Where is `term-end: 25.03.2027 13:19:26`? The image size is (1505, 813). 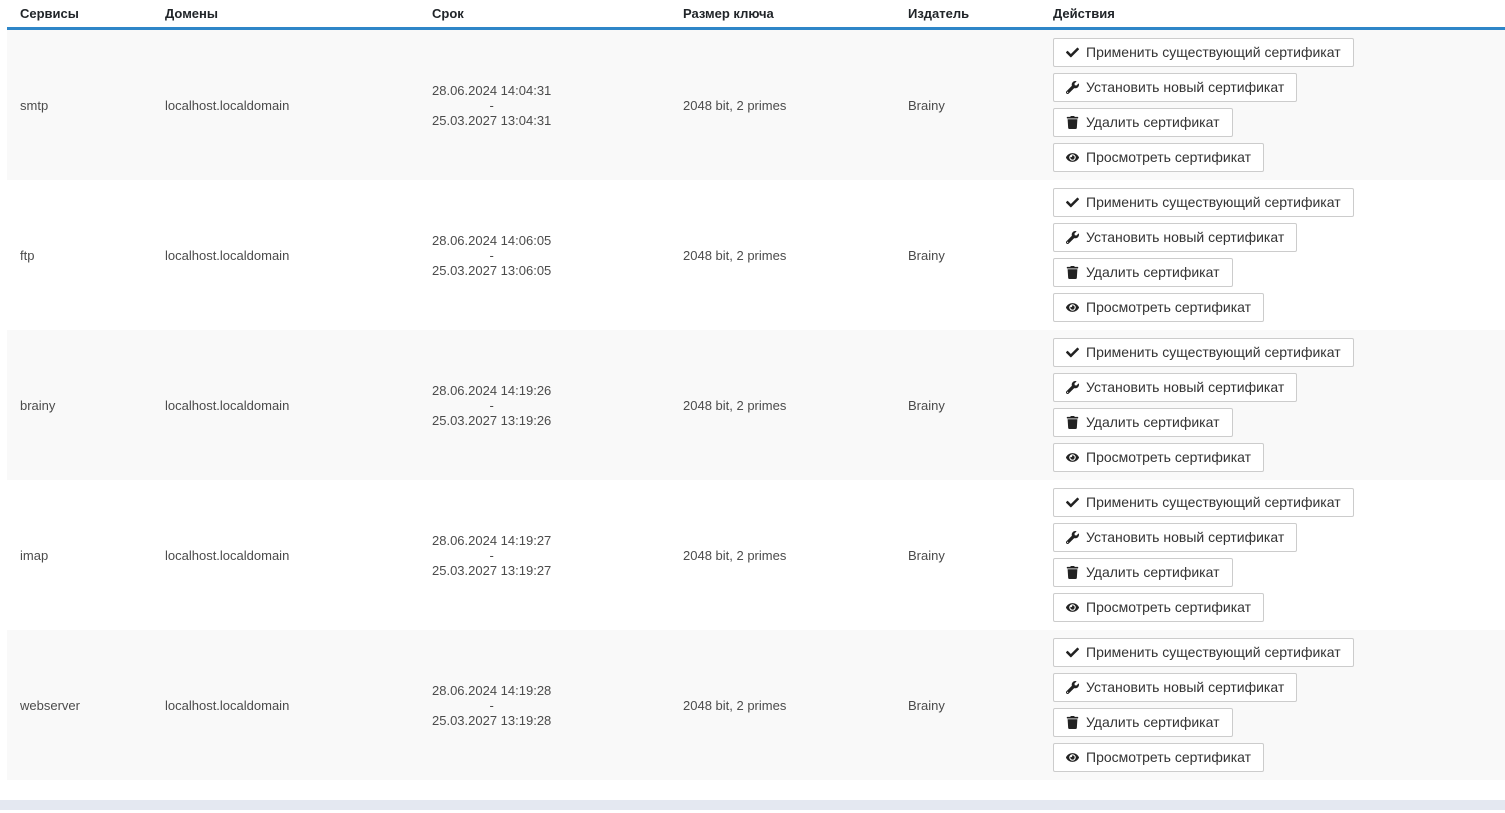 term-end: 25.03.2027 13:19:26 is located at coordinates (492, 420).